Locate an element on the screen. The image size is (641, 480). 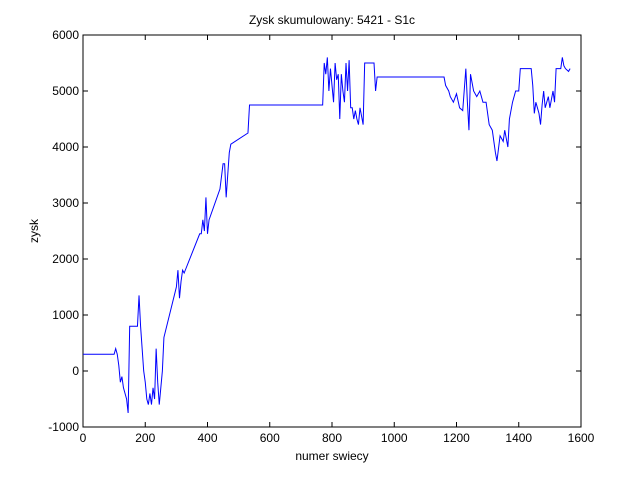
x-axis-label: numer swiecy is located at coordinates (331, 456).